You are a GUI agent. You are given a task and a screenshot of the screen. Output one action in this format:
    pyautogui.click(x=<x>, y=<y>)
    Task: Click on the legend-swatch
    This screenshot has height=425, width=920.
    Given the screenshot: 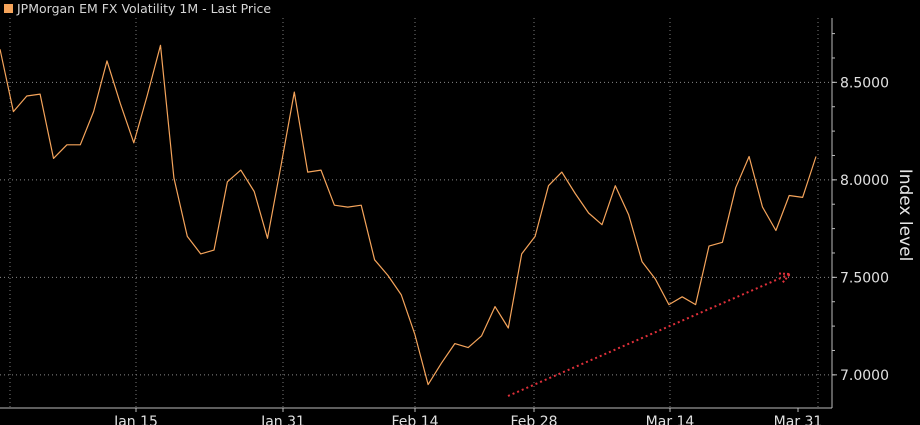 What is the action you would take?
    pyautogui.click(x=8, y=8)
    